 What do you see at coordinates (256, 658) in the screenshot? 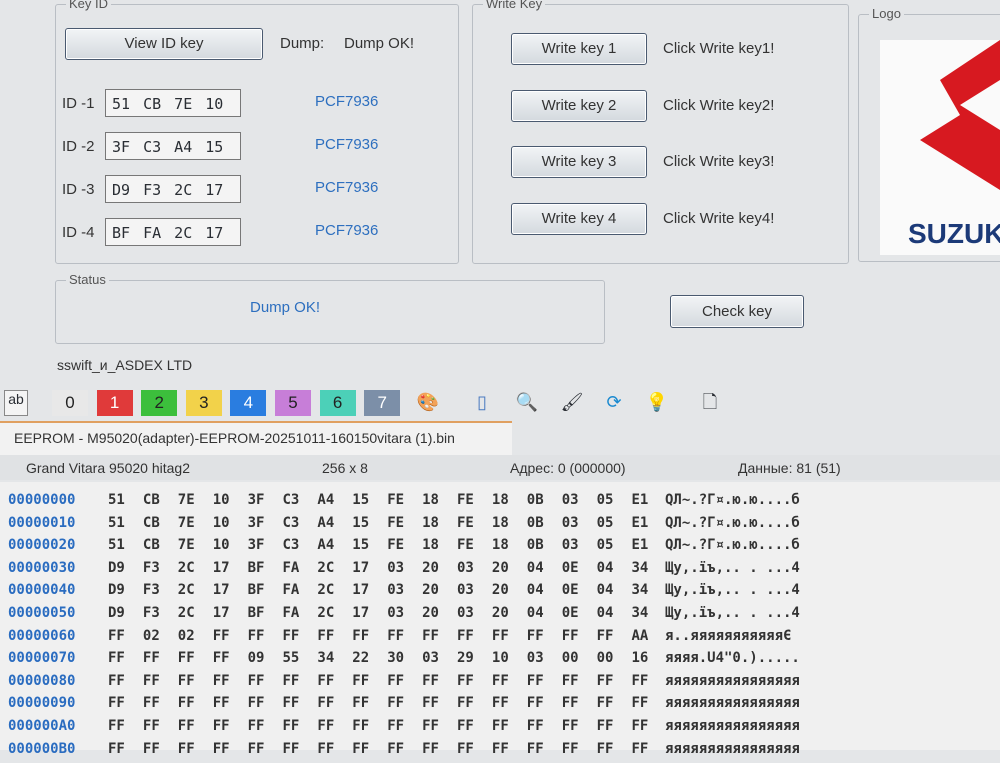
I see `hex-byte: 09` at bounding box center [256, 658].